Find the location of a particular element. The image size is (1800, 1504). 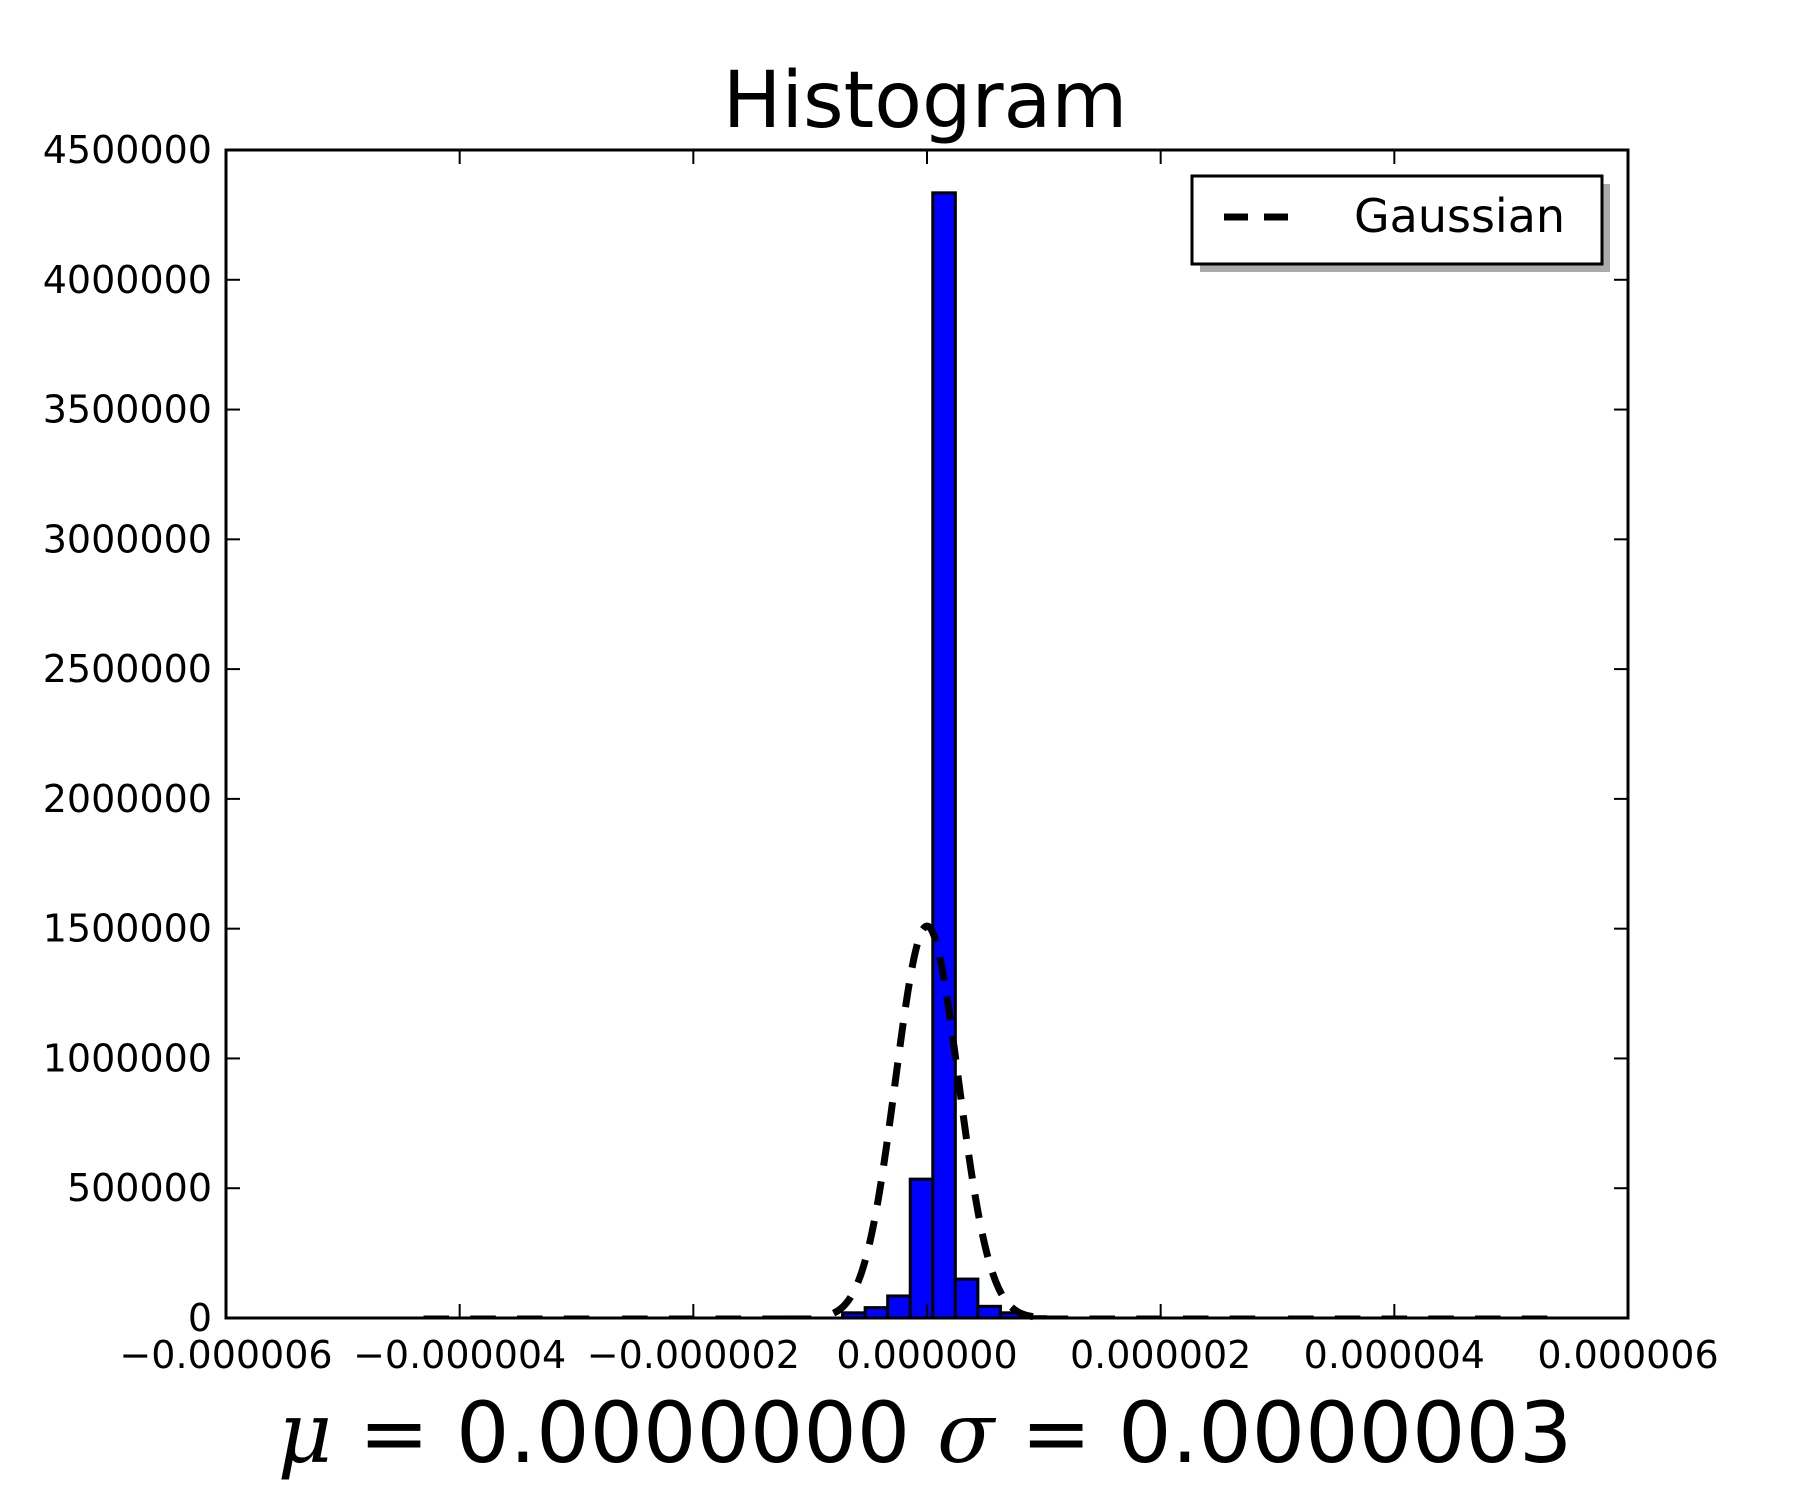

x-tick-label: −0.000004 is located at coordinates (459, 1355).